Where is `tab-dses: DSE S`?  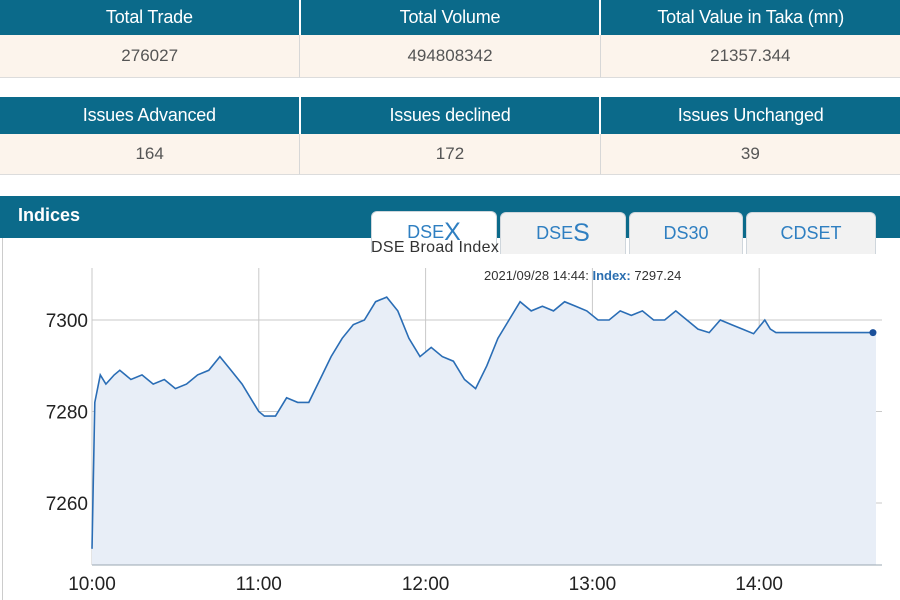 tab-dses: DSE S is located at coordinates (563, 233).